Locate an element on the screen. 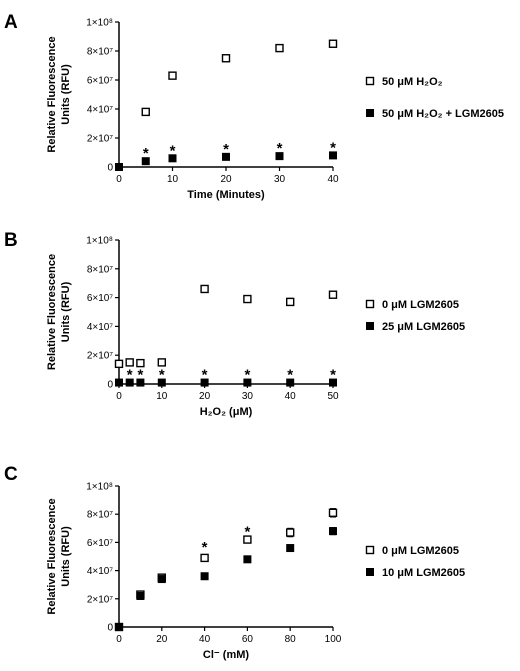 The height and width of the screenshot is (671, 520). panel-a-y-tick-label: 0 is located at coordinates (110, 168).